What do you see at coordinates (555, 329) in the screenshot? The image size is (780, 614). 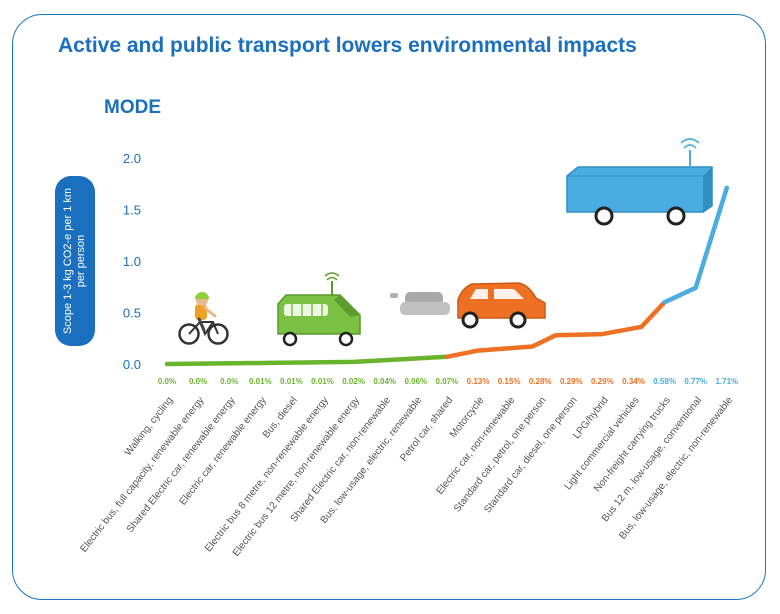 I see `curve-segment-car` at bounding box center [555, 329].